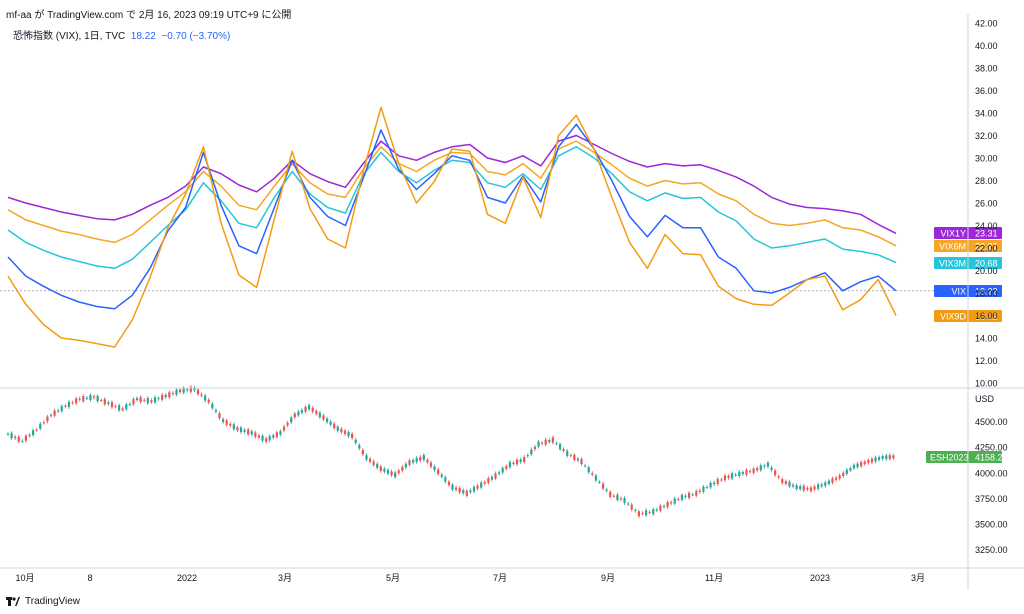 The image size is (1024, 614). I want to click on y-tick-label: 40.00, so click(986, 46).